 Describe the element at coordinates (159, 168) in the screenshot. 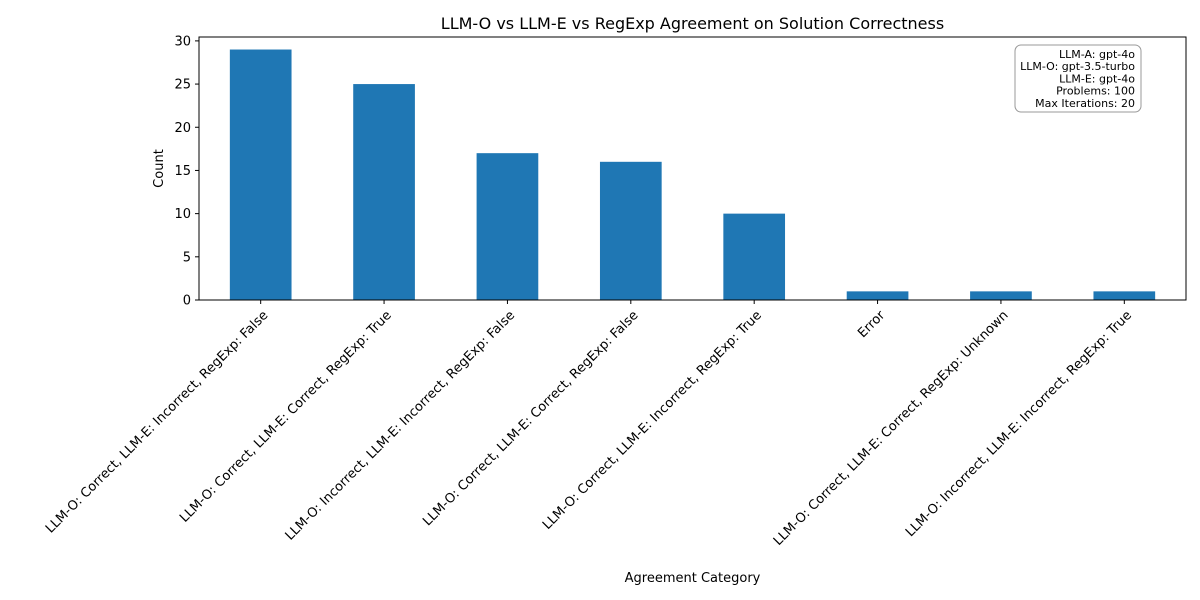

I see `y-axis-title: Count` at that location.